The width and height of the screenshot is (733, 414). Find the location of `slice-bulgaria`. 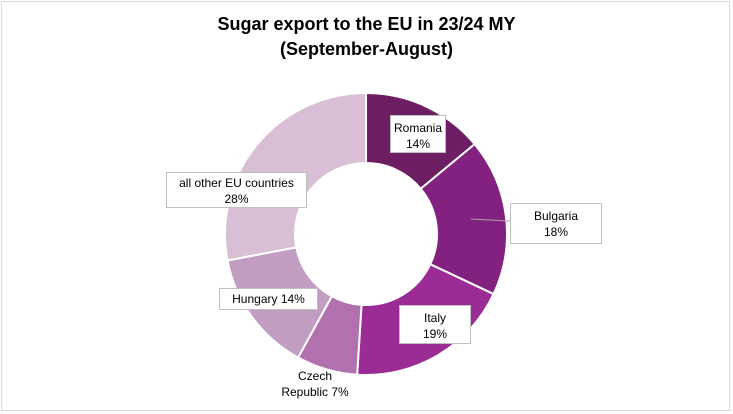

slice-bulgaria is located at coordinates (463, 219).